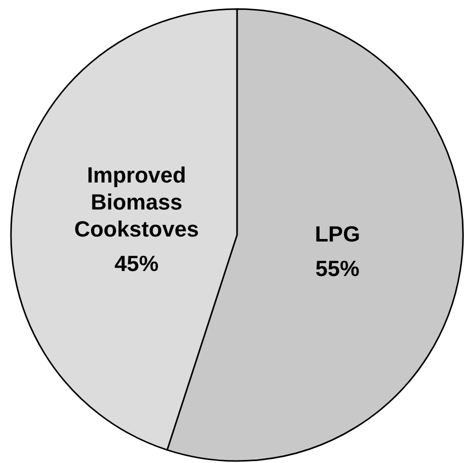 The width and height of the screenshot is (464, 463). What do you see at coordinates (136, 202) in the screenshot?
I see `slice-label: Improved Biomass Cookstoves` at bounding box center [136, 202].